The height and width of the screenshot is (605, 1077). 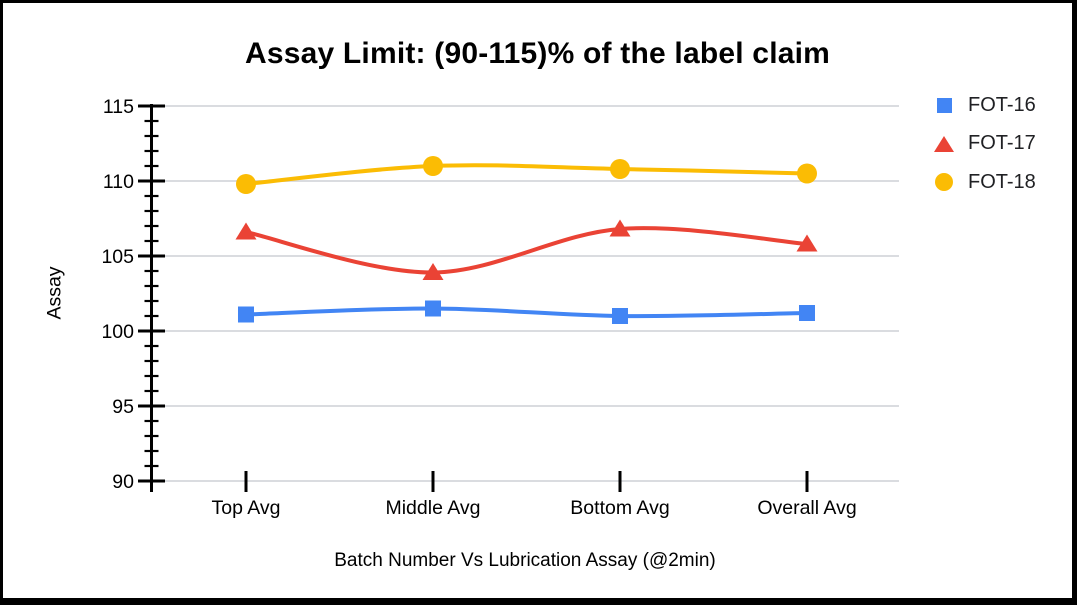 I want to click on y-tick-label: 100, so click(x=117, y=332).